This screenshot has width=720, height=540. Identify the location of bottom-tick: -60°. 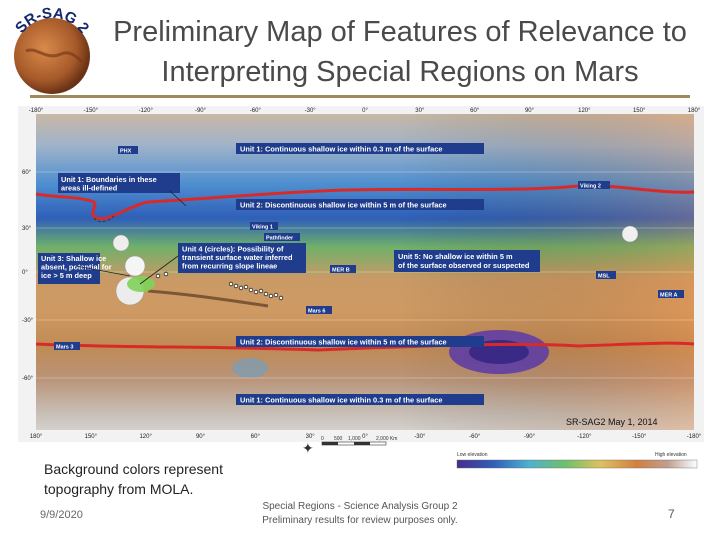
(475, 437).